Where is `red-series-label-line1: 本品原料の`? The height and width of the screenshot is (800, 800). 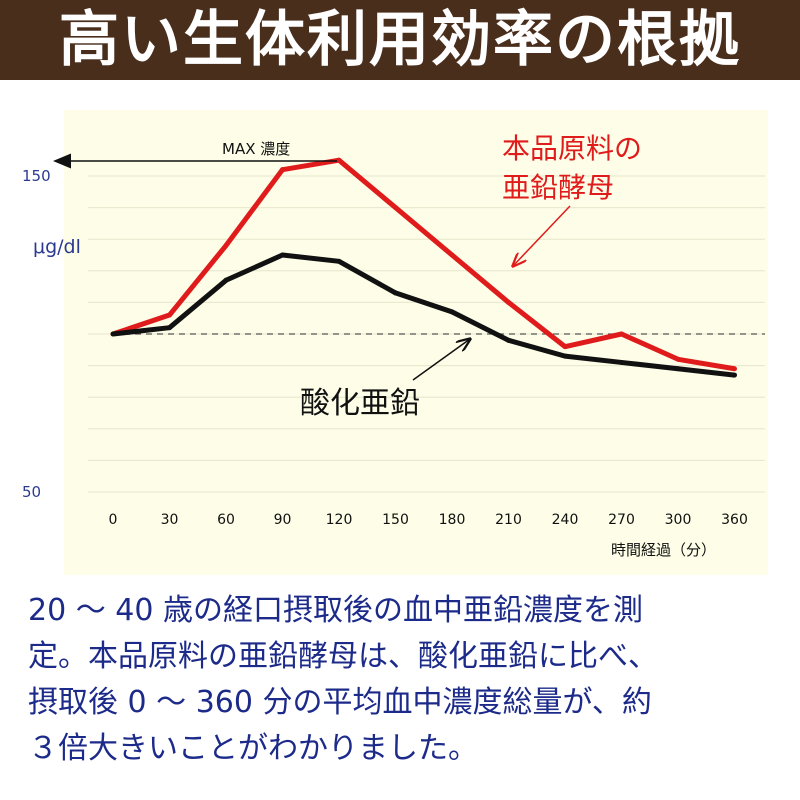
red-series-label-line1: 本品原料の is located at coordinates (572, 148).